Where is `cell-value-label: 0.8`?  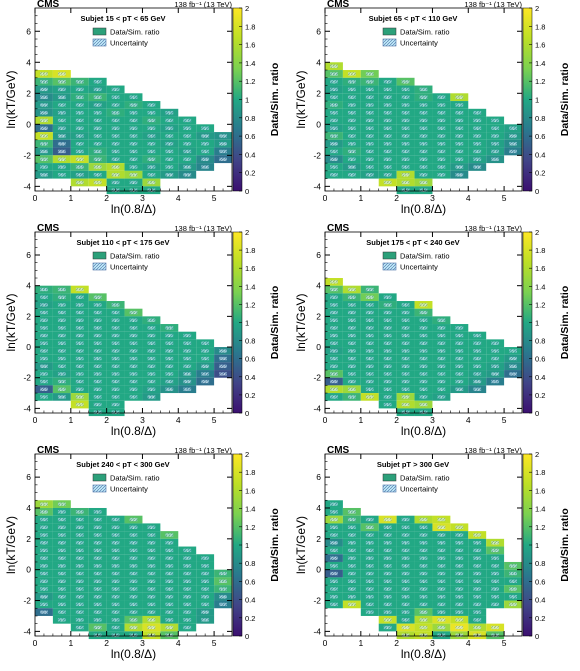
cell-value-label: 0.8 is located at coordinates (333, 160).